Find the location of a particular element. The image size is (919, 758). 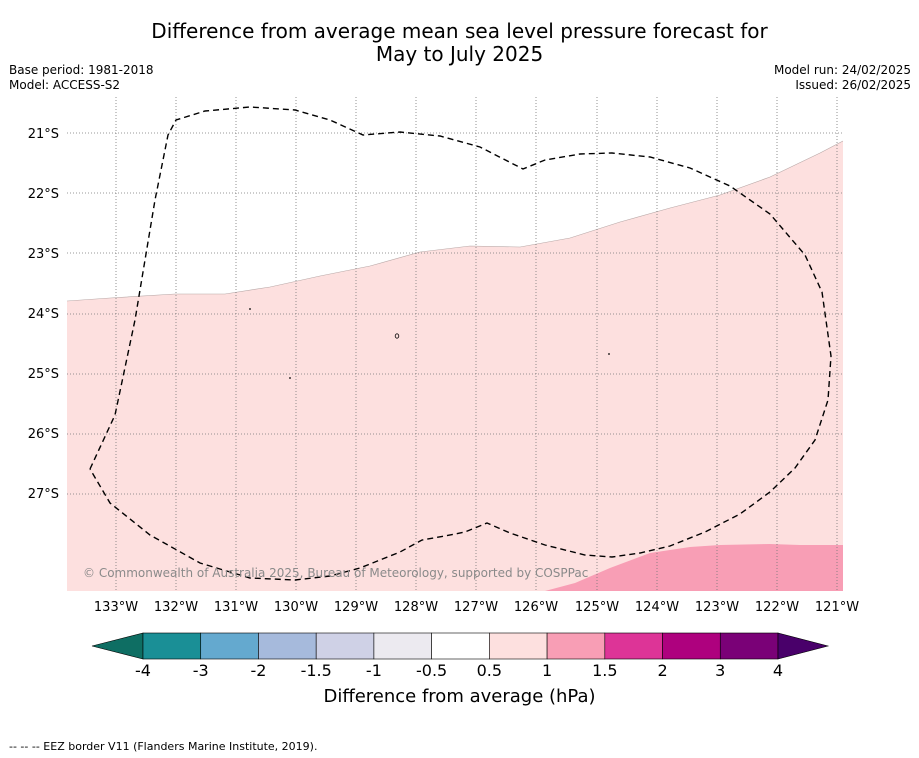

meta-left: Base period: 1981-2018 Model: ACCESS-S2 is located at coordinates (81, 78).